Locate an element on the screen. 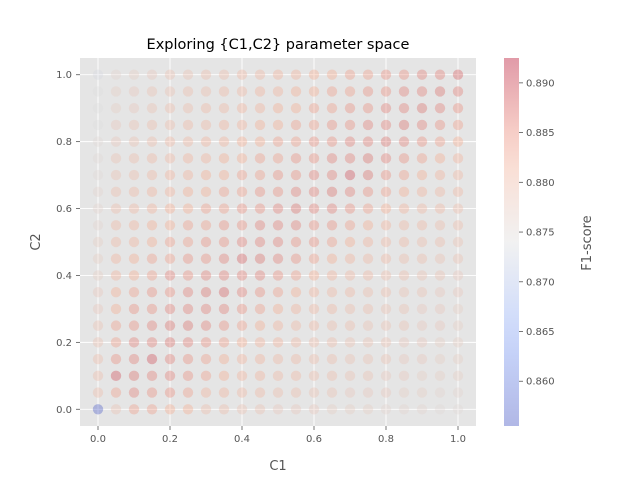  colorbar-tick-label: 0.870 is located at coordinates (540, 282).